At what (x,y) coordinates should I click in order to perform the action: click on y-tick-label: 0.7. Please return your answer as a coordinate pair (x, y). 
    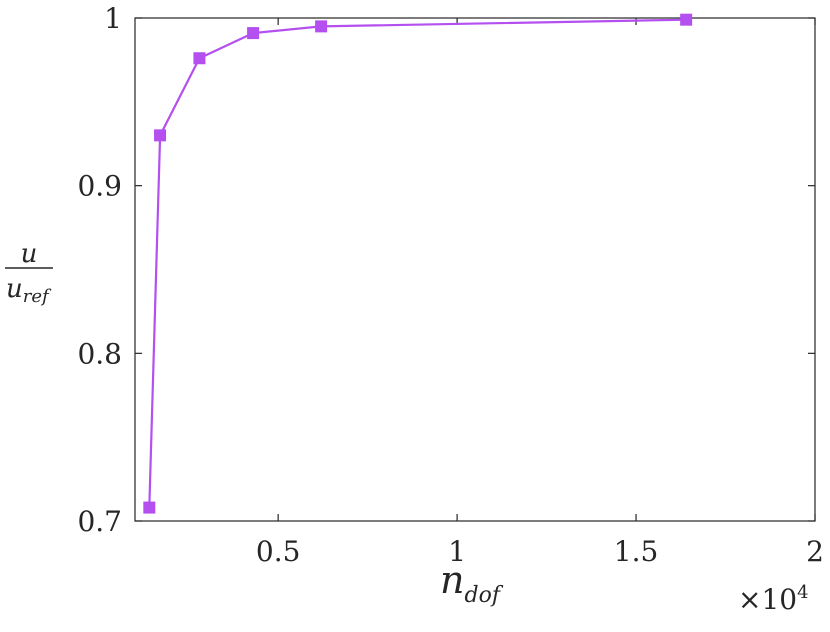
    Looking at the image, I should click on (99, 521).